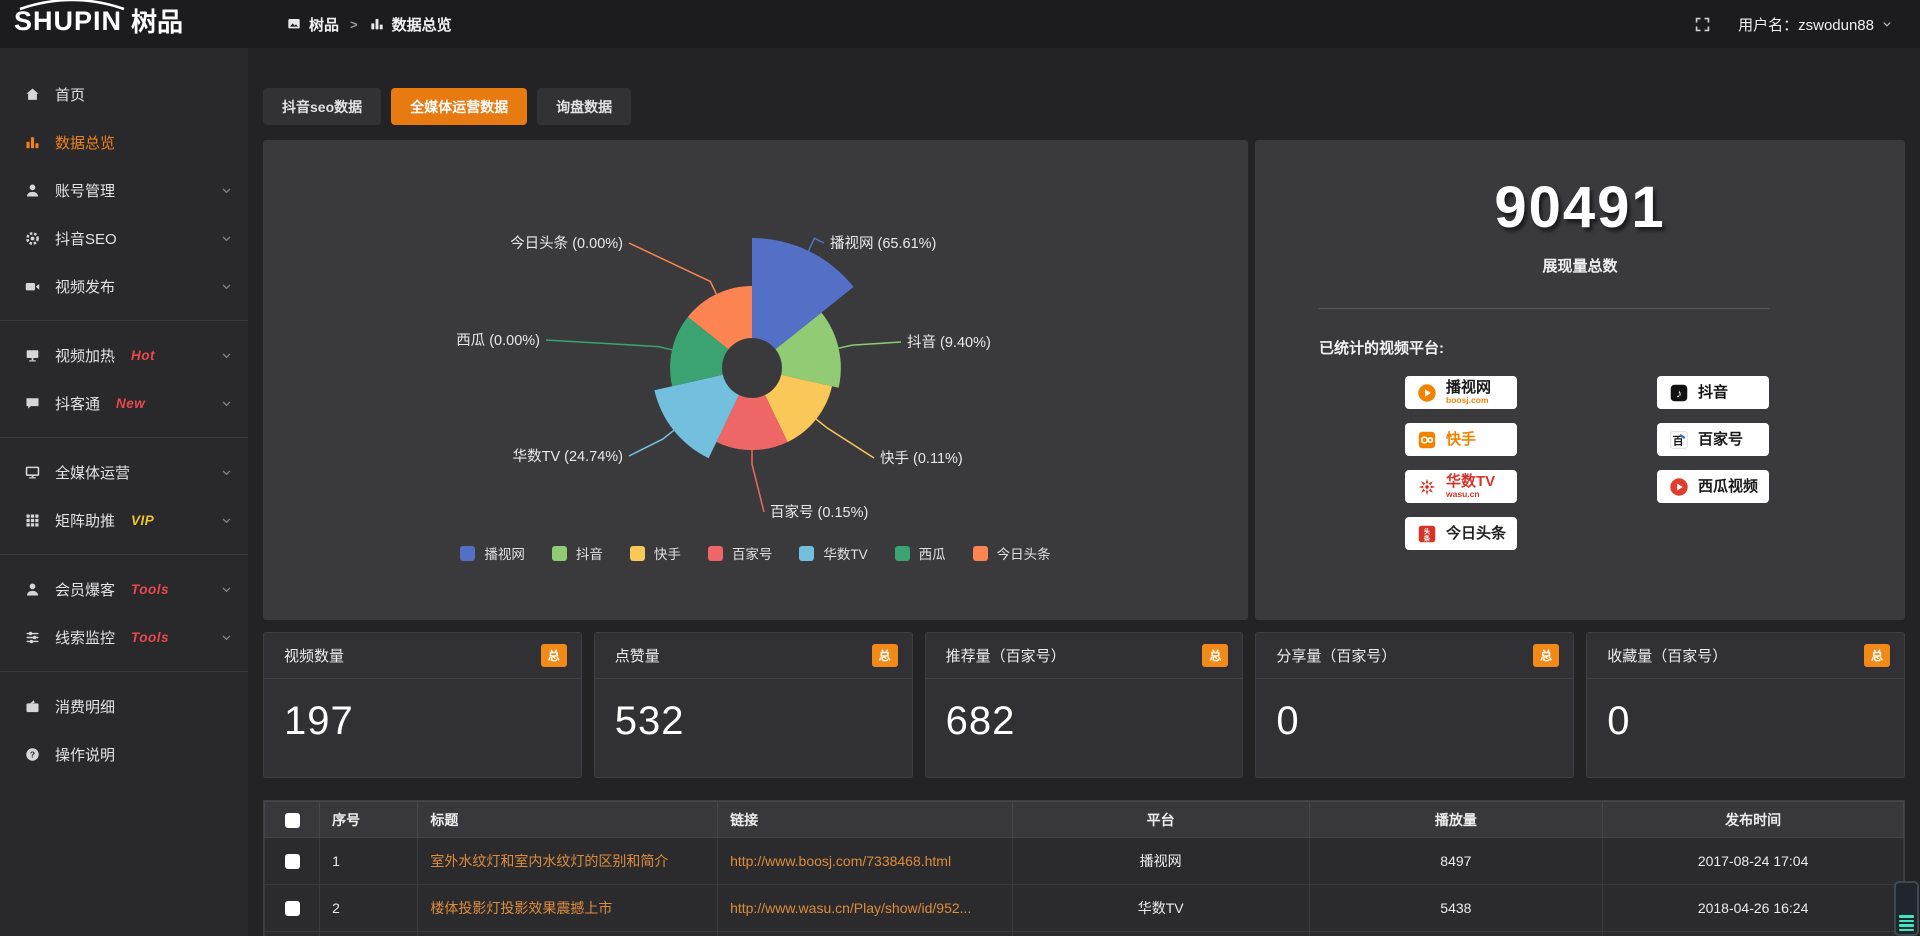  Describe the element at coordinates (32, 94) in the screenshot. I see `home-icon` at that location.